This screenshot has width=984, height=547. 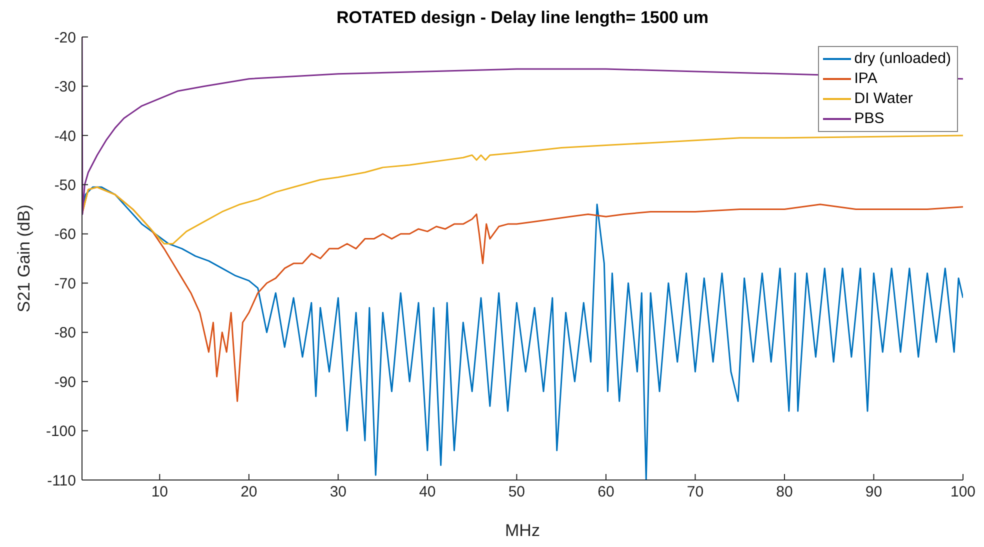 What do you see at coordinates (65, 235) in the screenshot?
I see `y-tick-label: -60` at bounding box center [65, 235].